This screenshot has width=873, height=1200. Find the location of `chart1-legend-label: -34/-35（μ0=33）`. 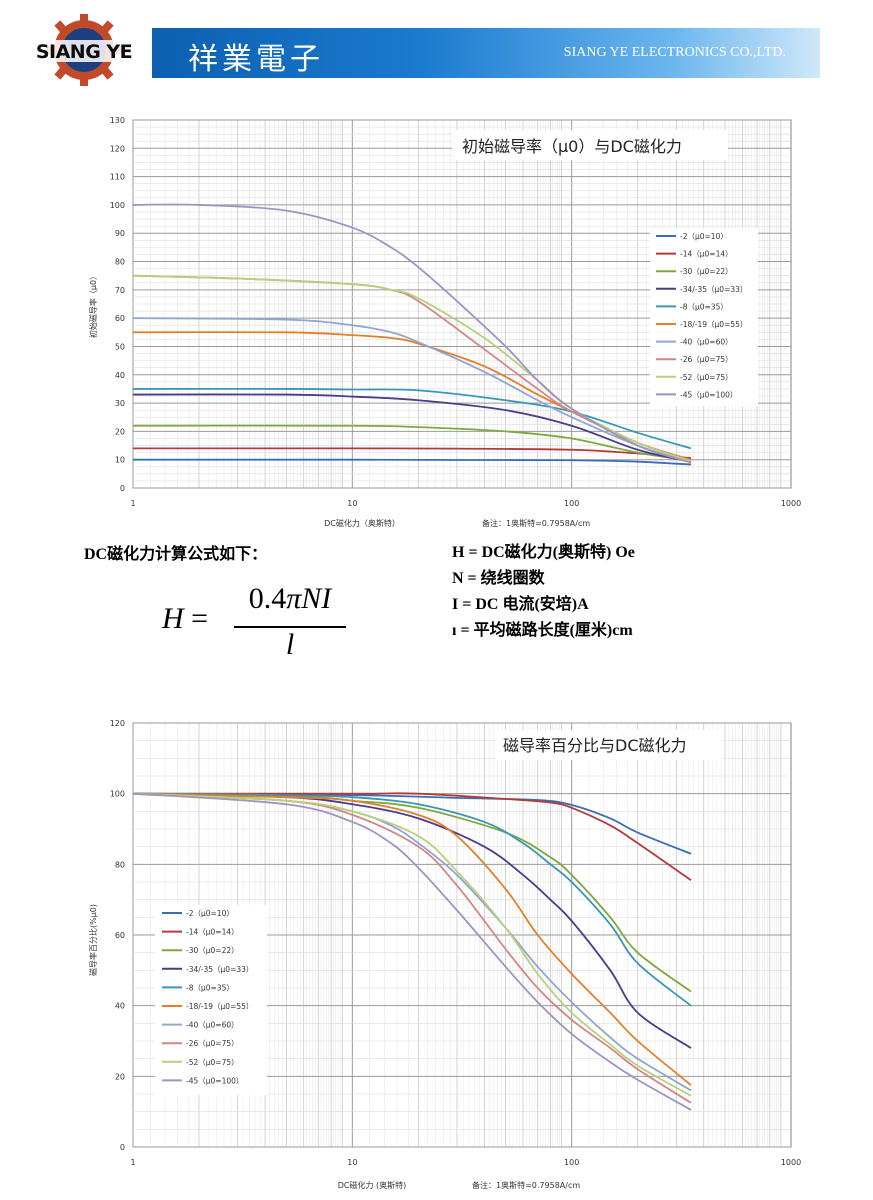

chart1-legend-label: -34/-35（μ0=33） is located at coordinates (713, 289).